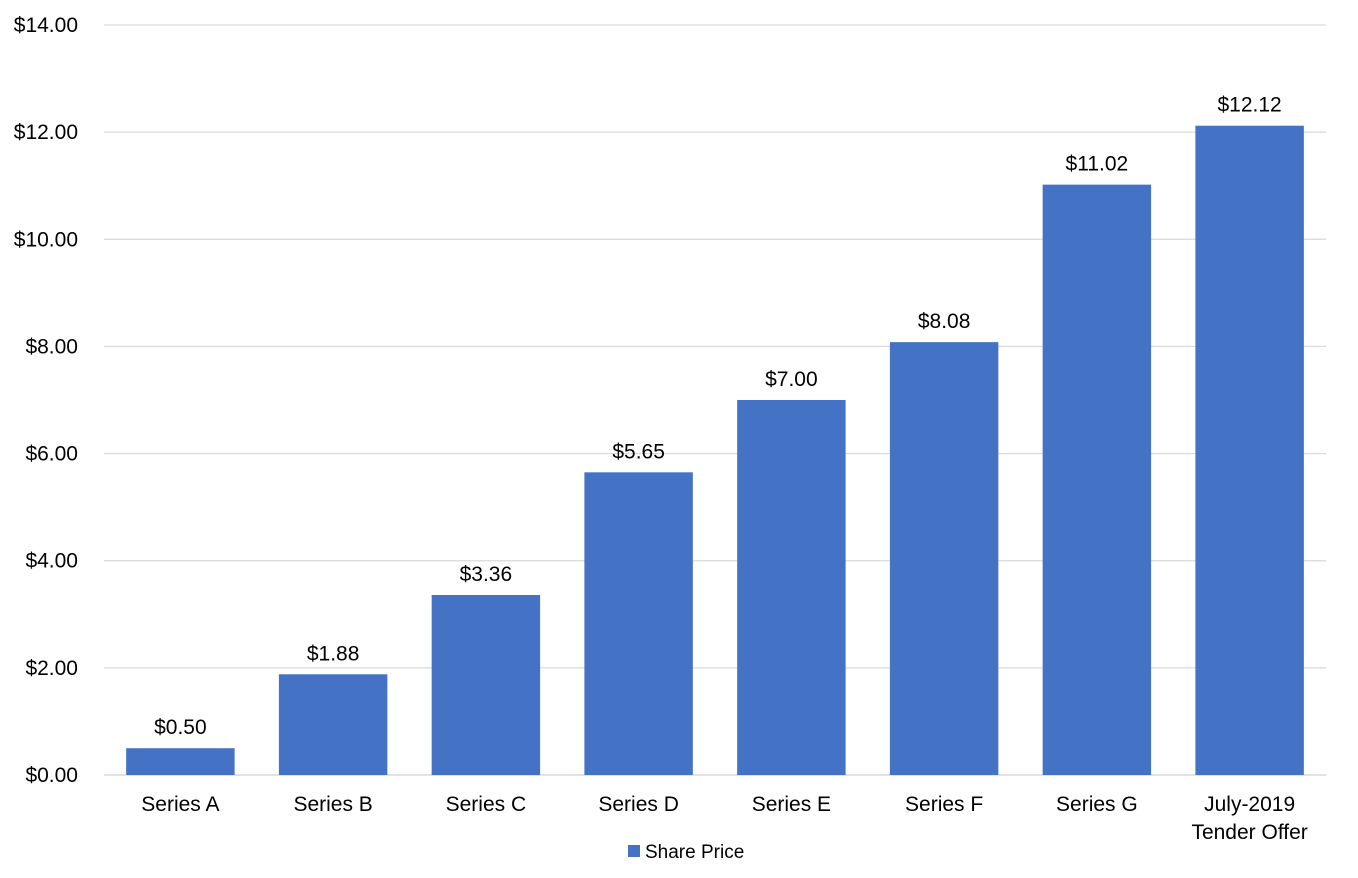 The image size is (1358, 878). What do you see at coordinates (51, 346) in the screenshot?
I see `y-tick-label: $8.00` at bounding box center [51, 346].